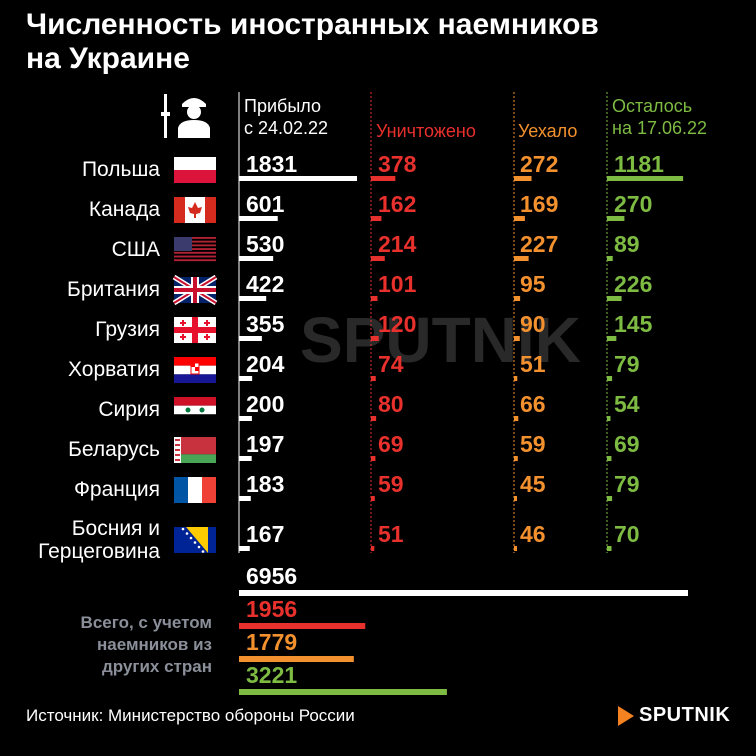  I want to click on value-label-remaining: 145, so click(633, 324).